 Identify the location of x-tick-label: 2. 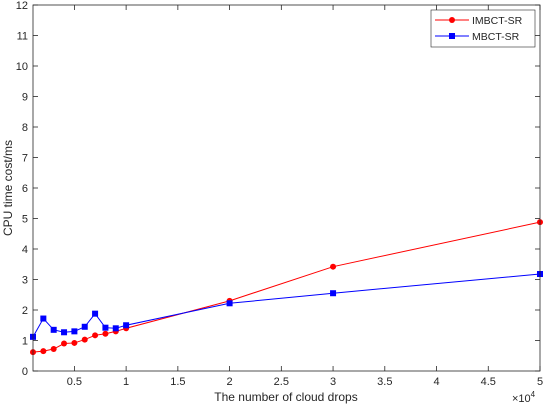
(230, 382).